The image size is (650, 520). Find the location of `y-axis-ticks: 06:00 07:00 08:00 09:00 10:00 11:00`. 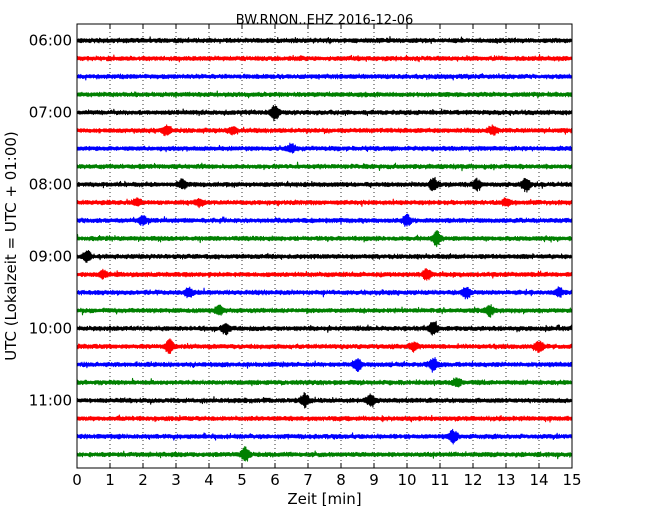

y-axis-ticks: 06:00 07:00 08:00 09:00 10:00 11:00 is located at coordinates (55, 221).